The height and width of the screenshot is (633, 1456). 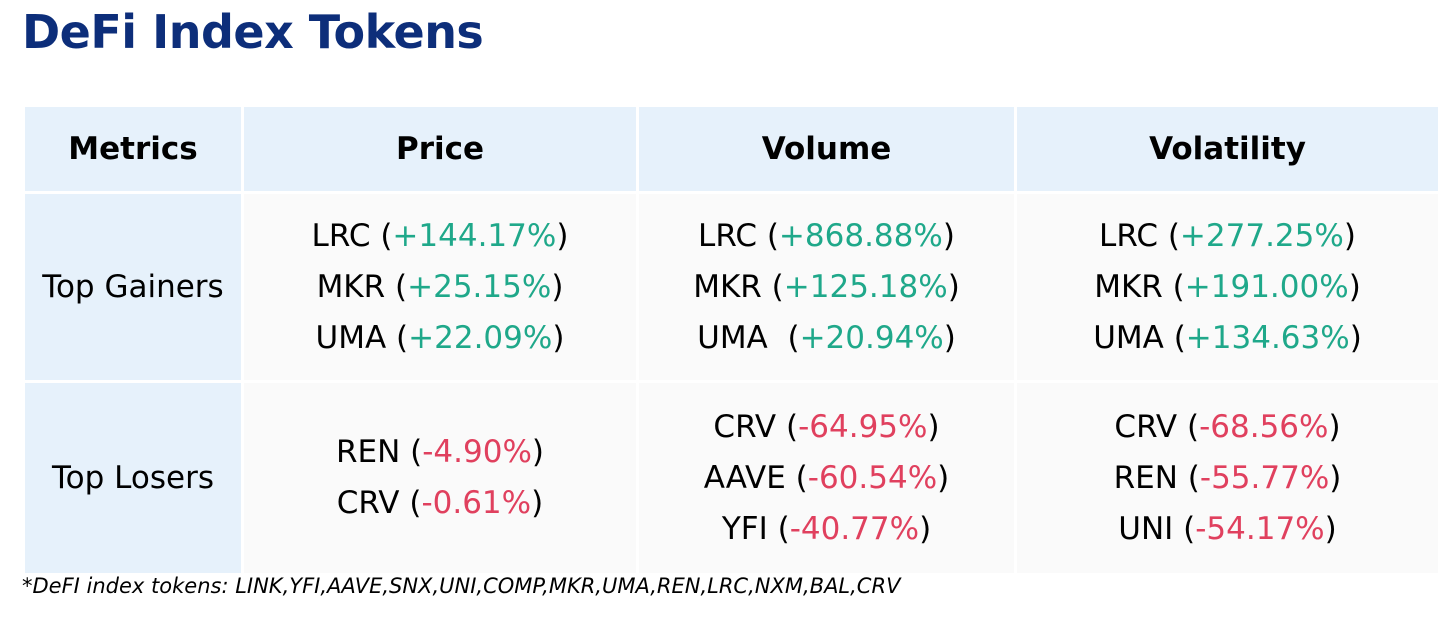 I want to click on token-entry: REN (-4.90%), so click(x=440, y=452).